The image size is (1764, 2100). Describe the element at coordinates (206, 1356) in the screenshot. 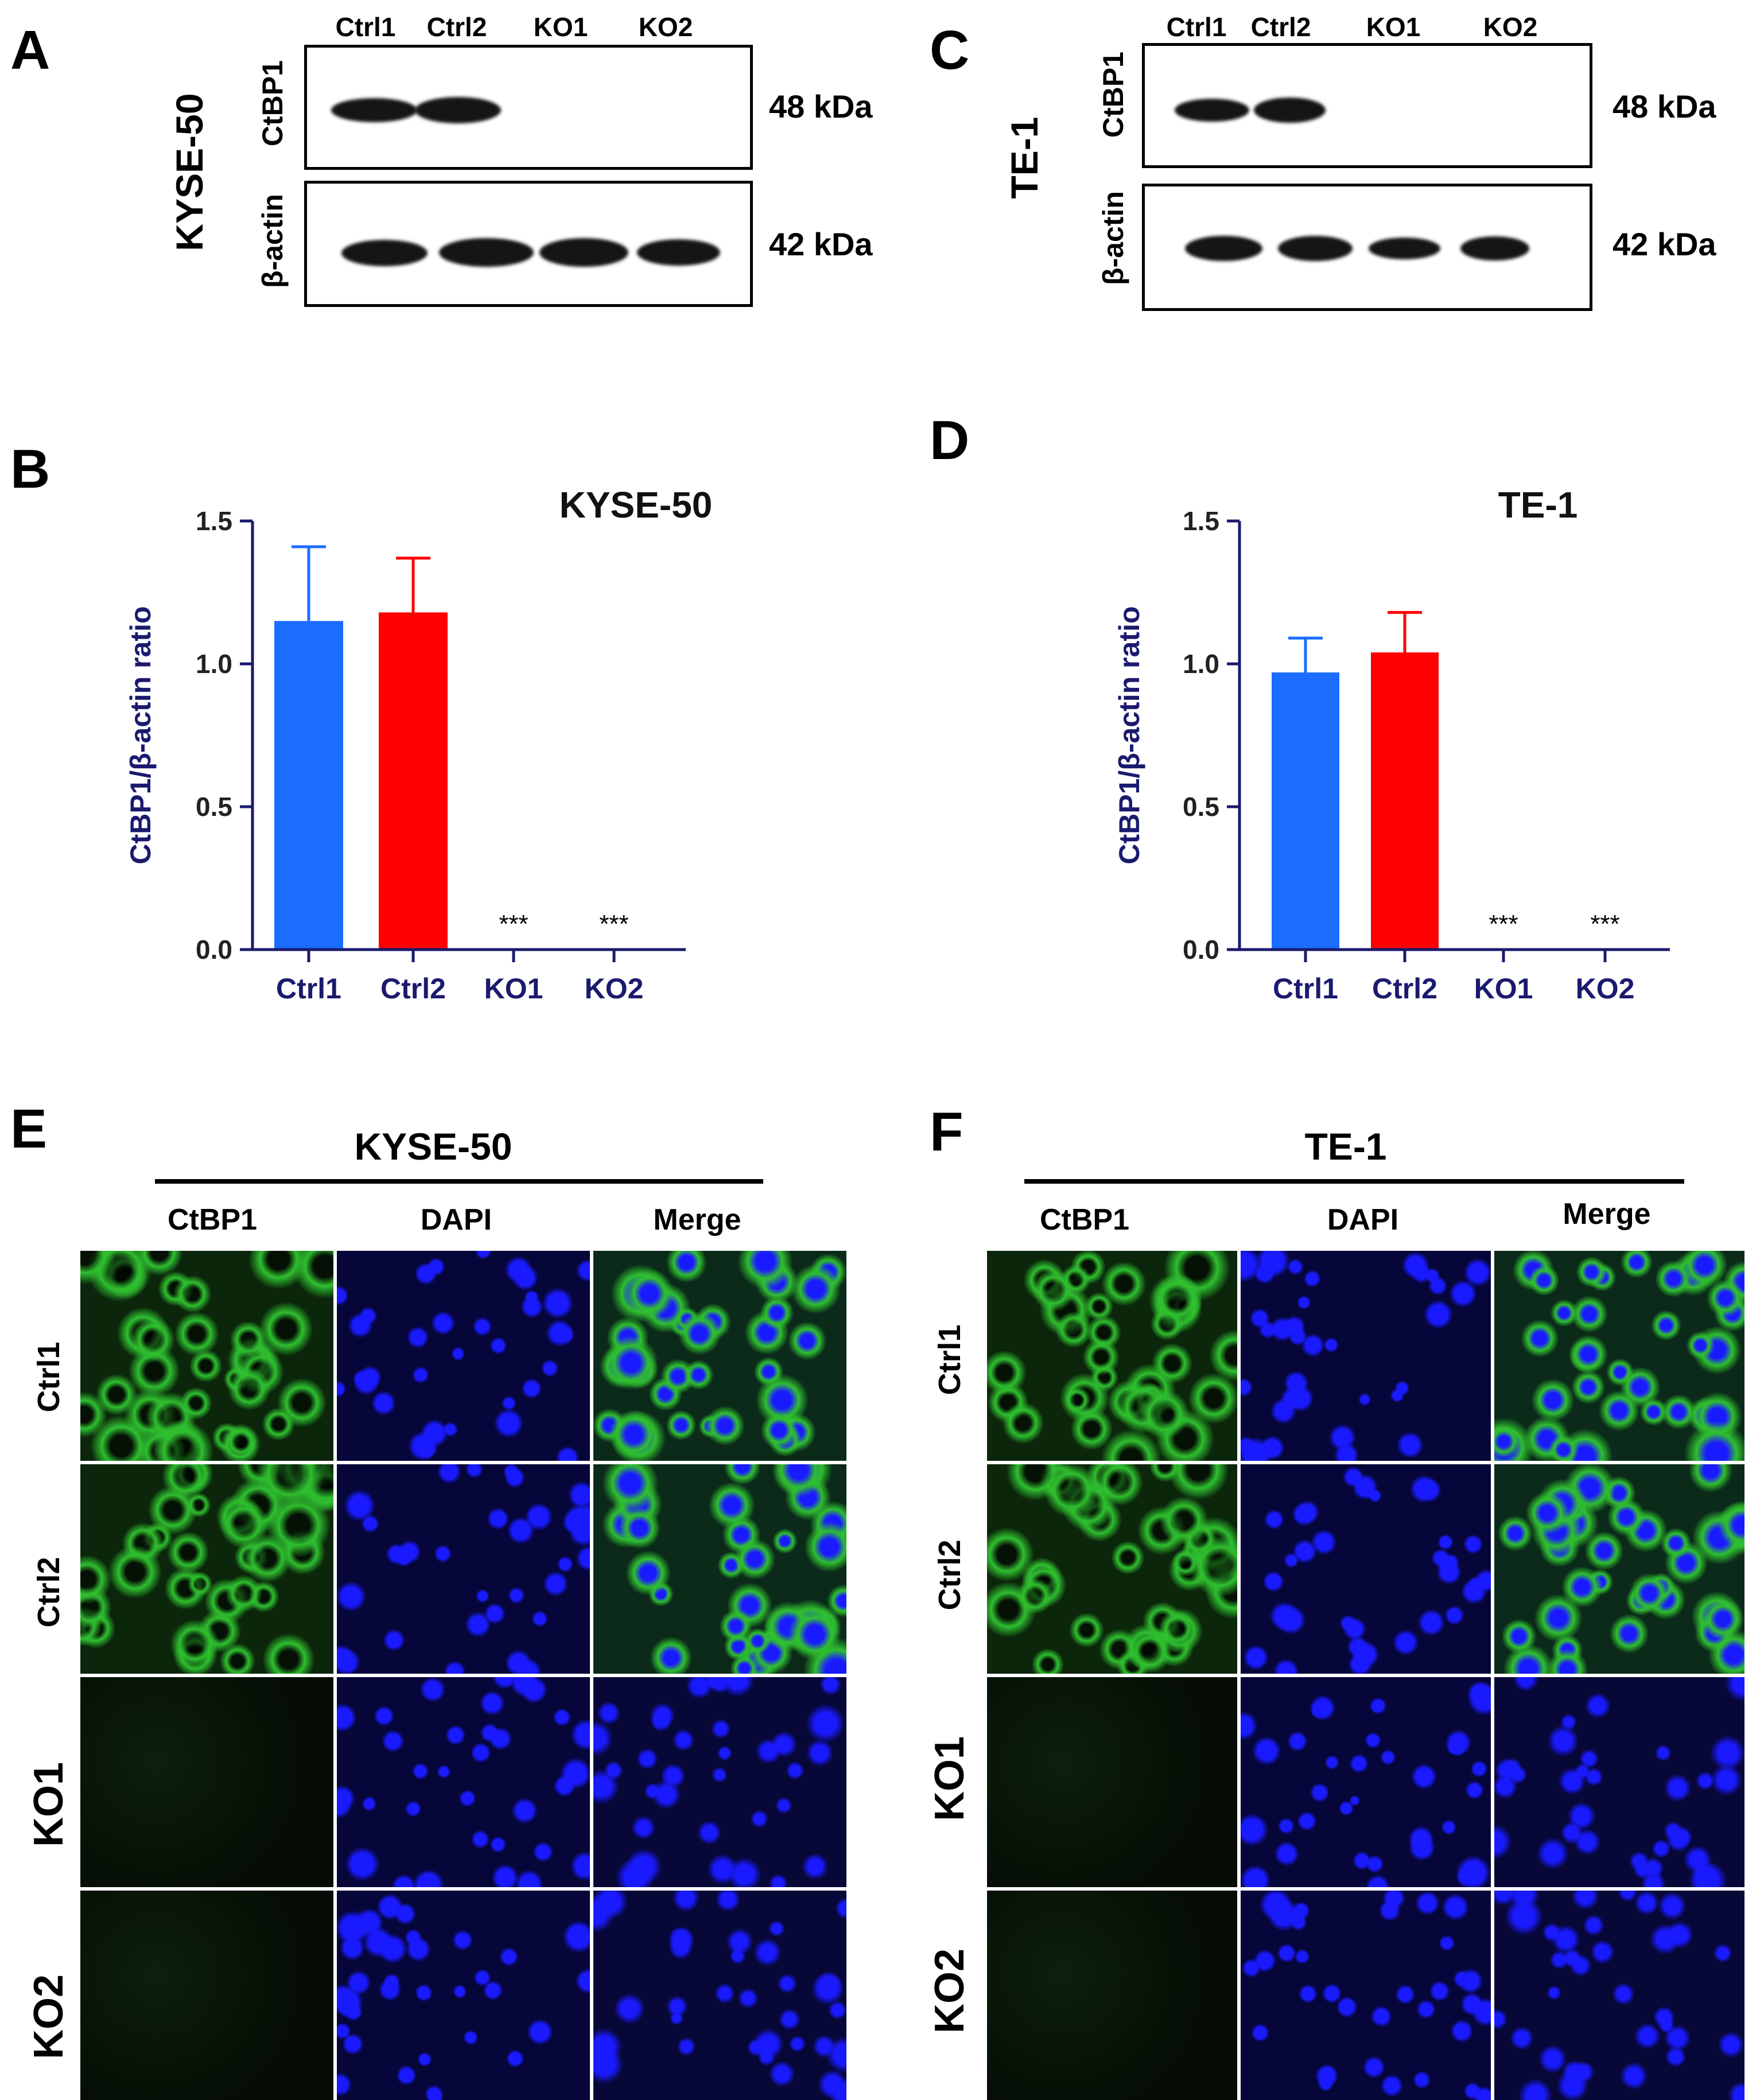

I see `if-kyse-tile-ctrl1-ctbp1` at that location.